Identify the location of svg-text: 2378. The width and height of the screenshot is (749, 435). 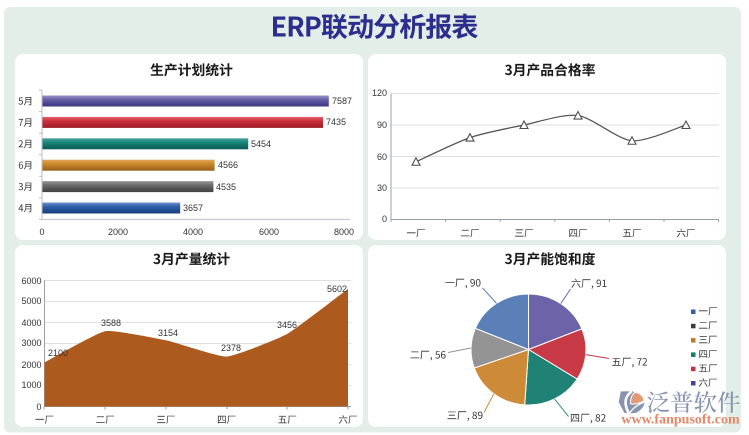
(231, 348).